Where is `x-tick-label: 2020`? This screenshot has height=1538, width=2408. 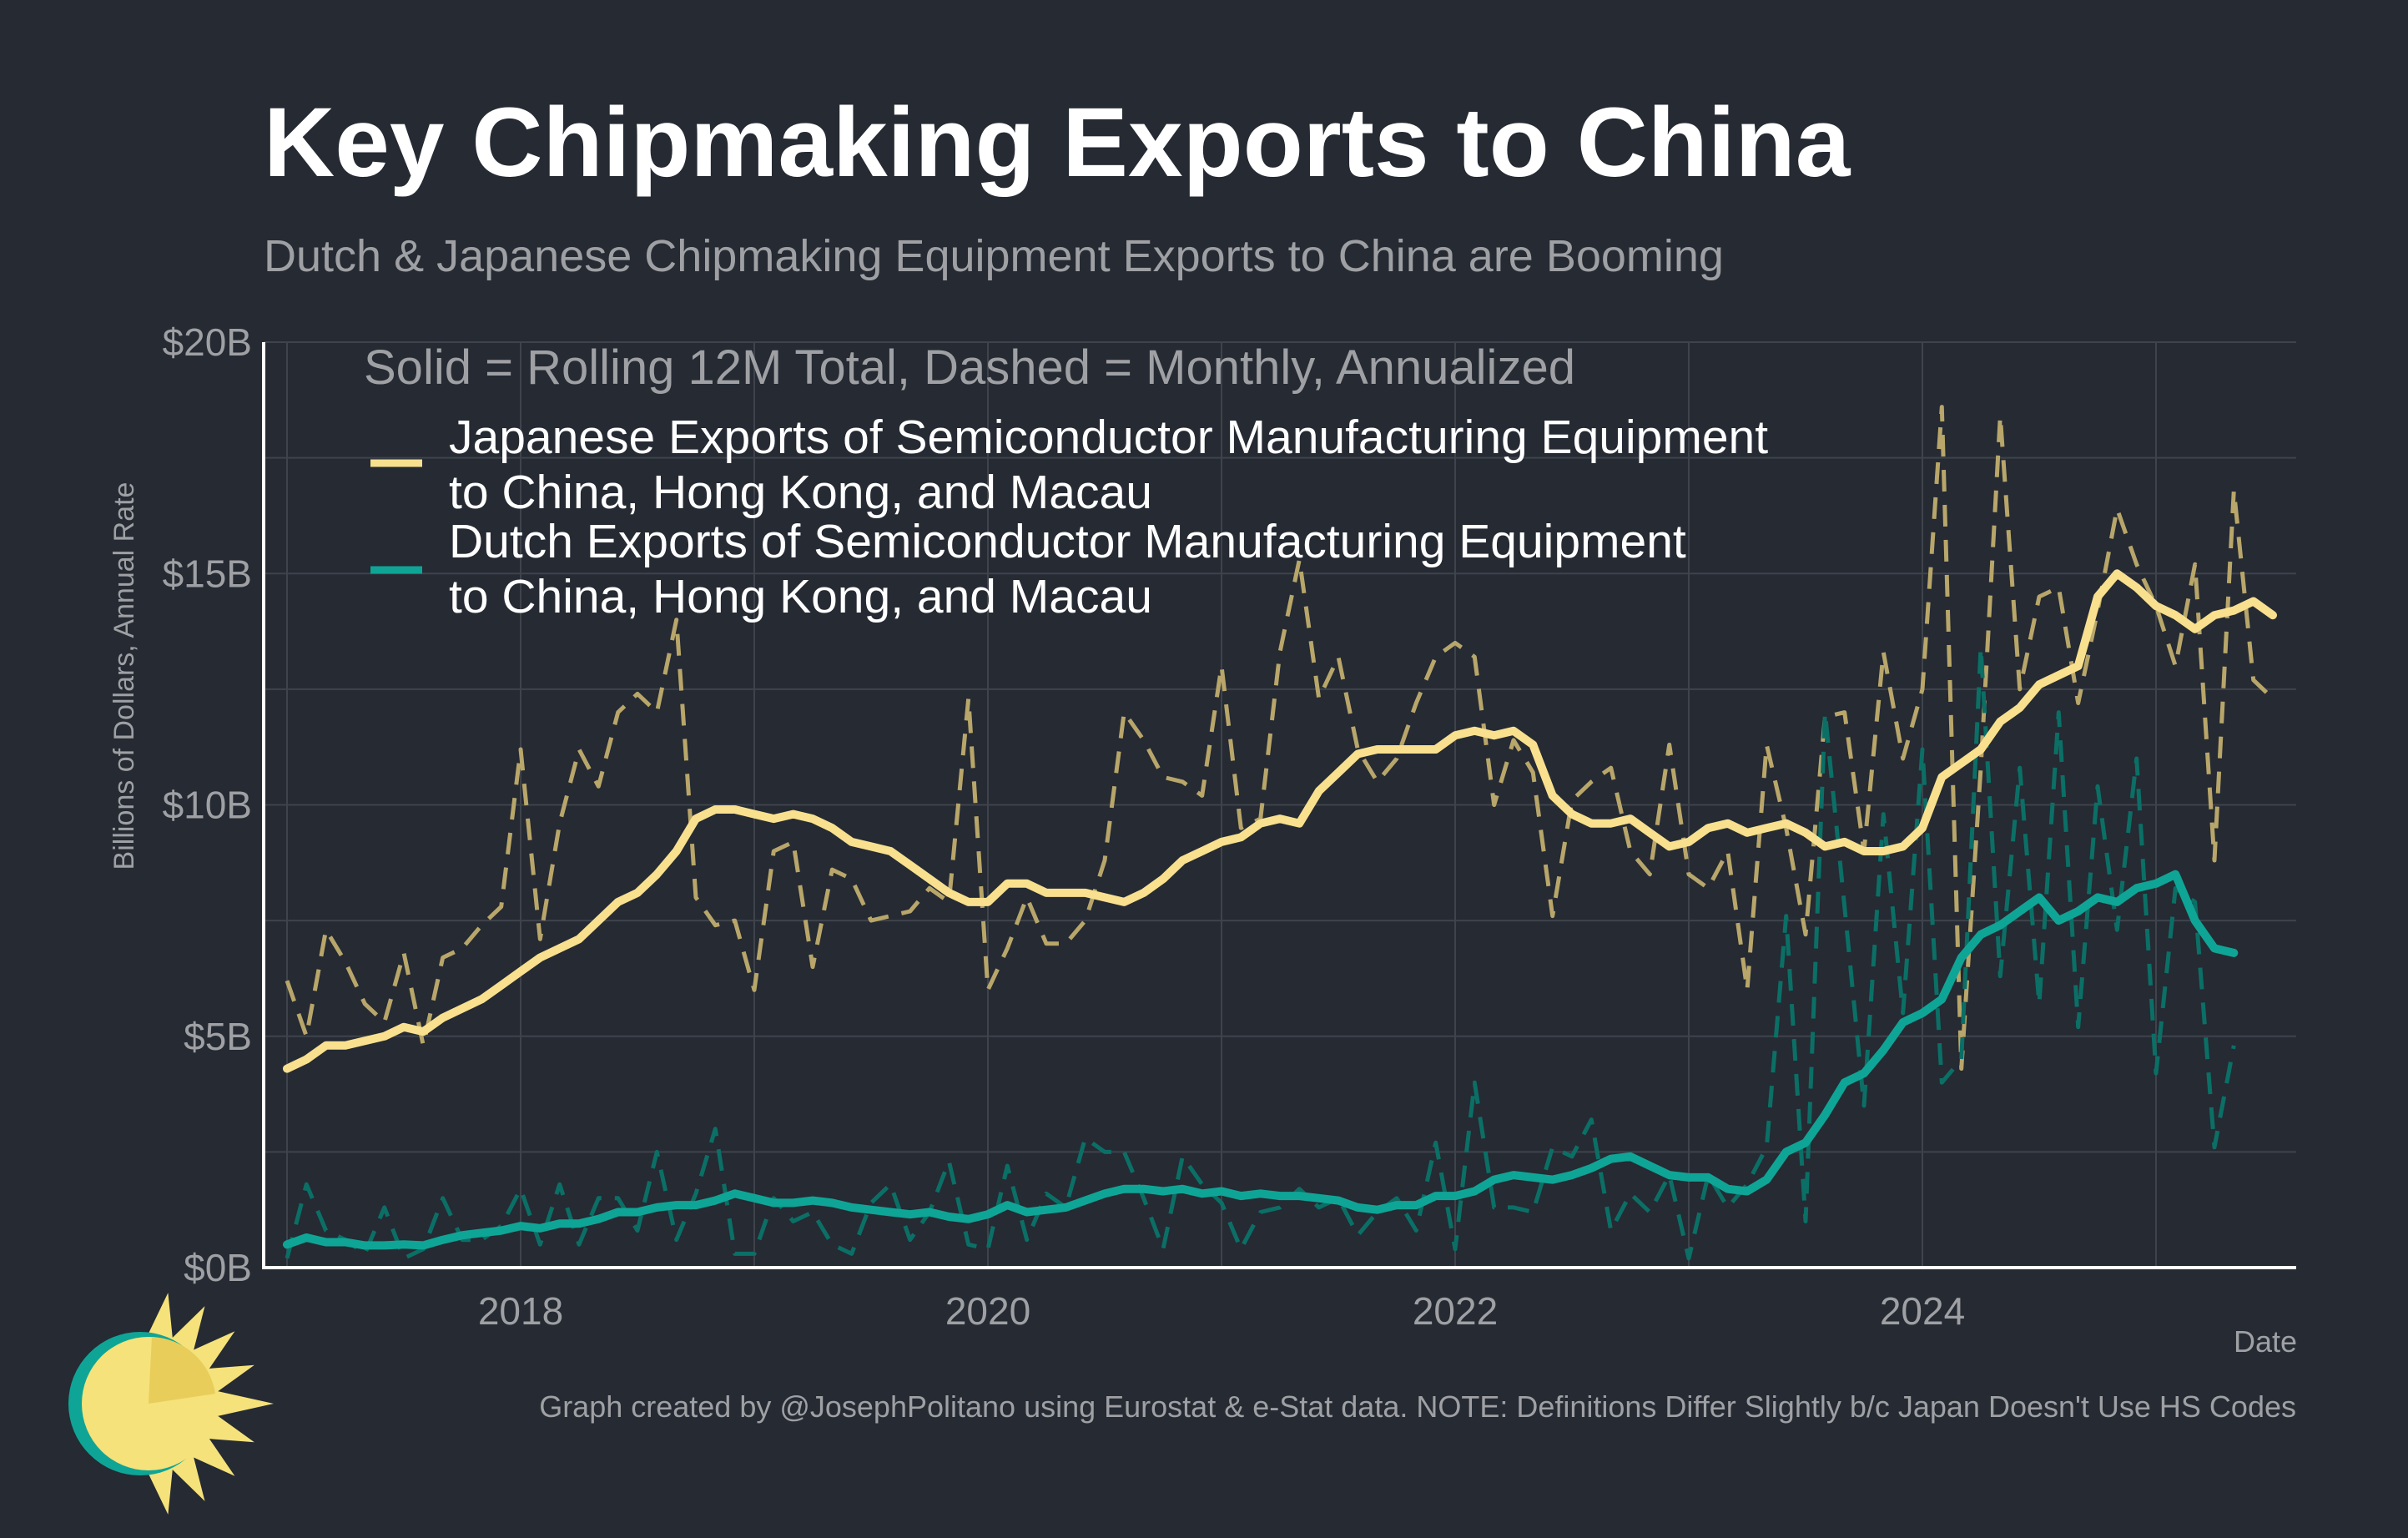 x-tick-label: 2020 is located at coordinates (987, 1311).